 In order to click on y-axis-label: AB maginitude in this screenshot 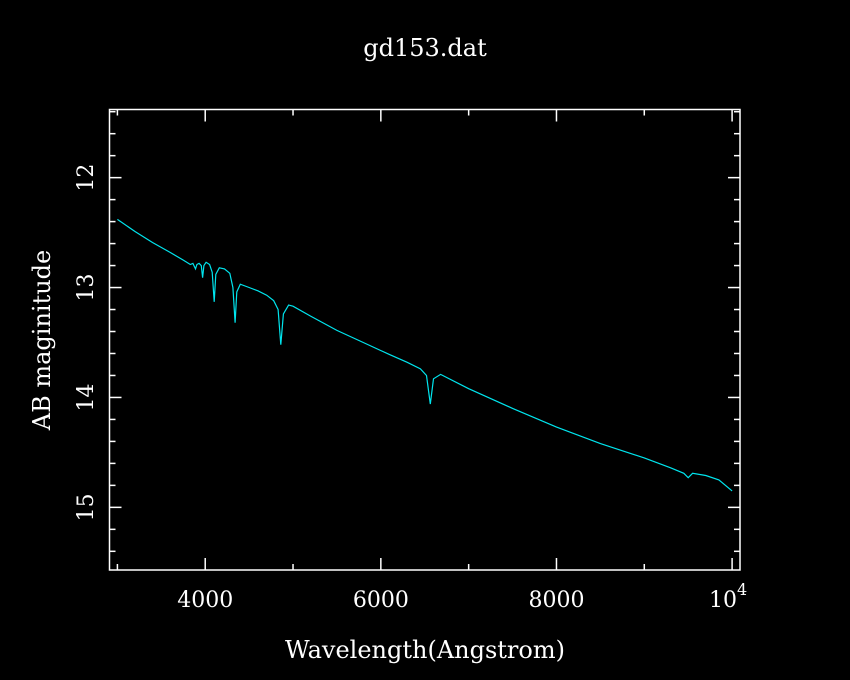, I will do `click(42, 341)`.